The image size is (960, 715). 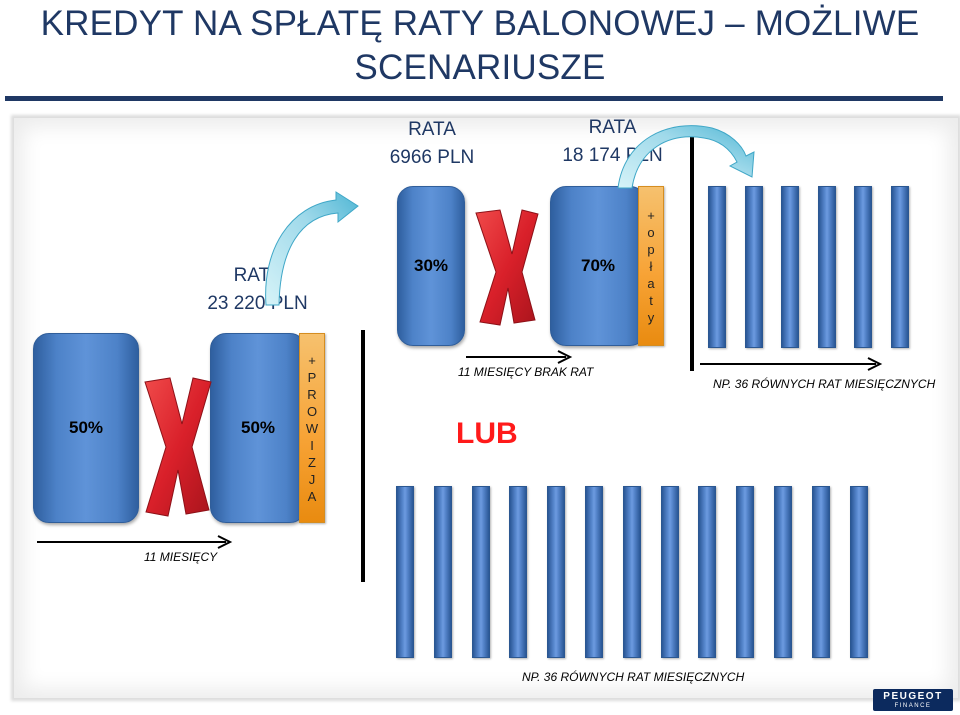 I want to click on or-label: LUB, so click(x=487, y=433).